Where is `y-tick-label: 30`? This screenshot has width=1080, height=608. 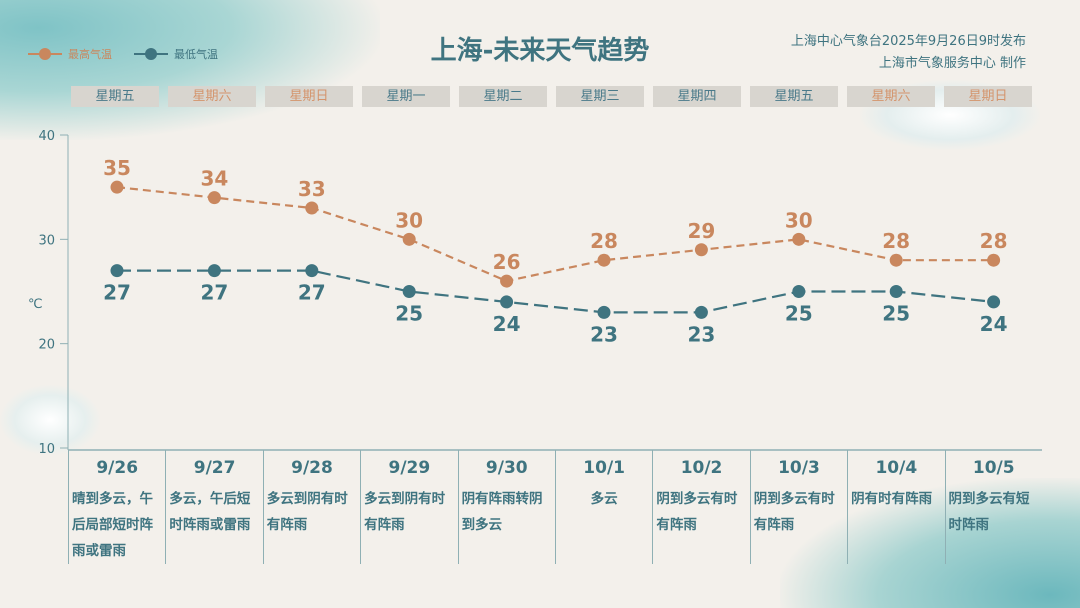
y-tick-label: 30 is located at coordinates (46, 240).